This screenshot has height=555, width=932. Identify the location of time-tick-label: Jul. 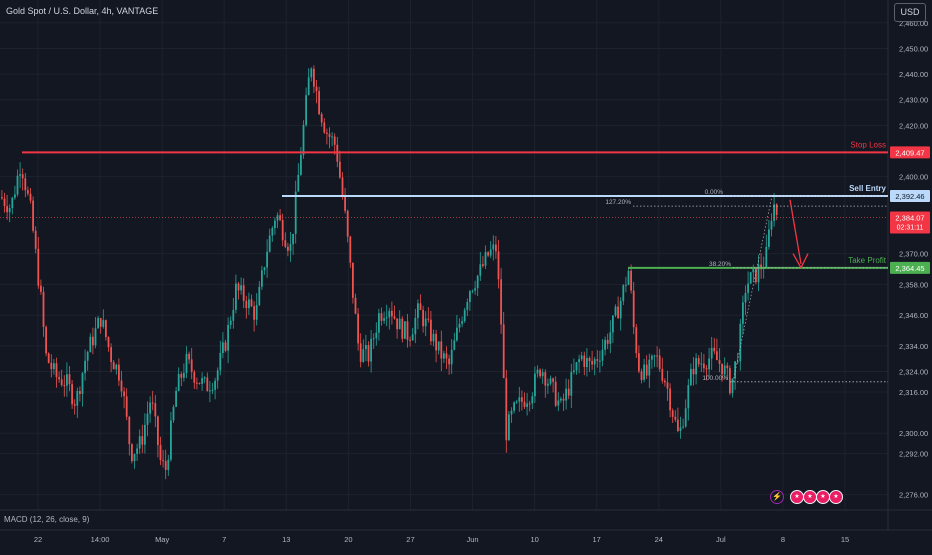
(721, 539).